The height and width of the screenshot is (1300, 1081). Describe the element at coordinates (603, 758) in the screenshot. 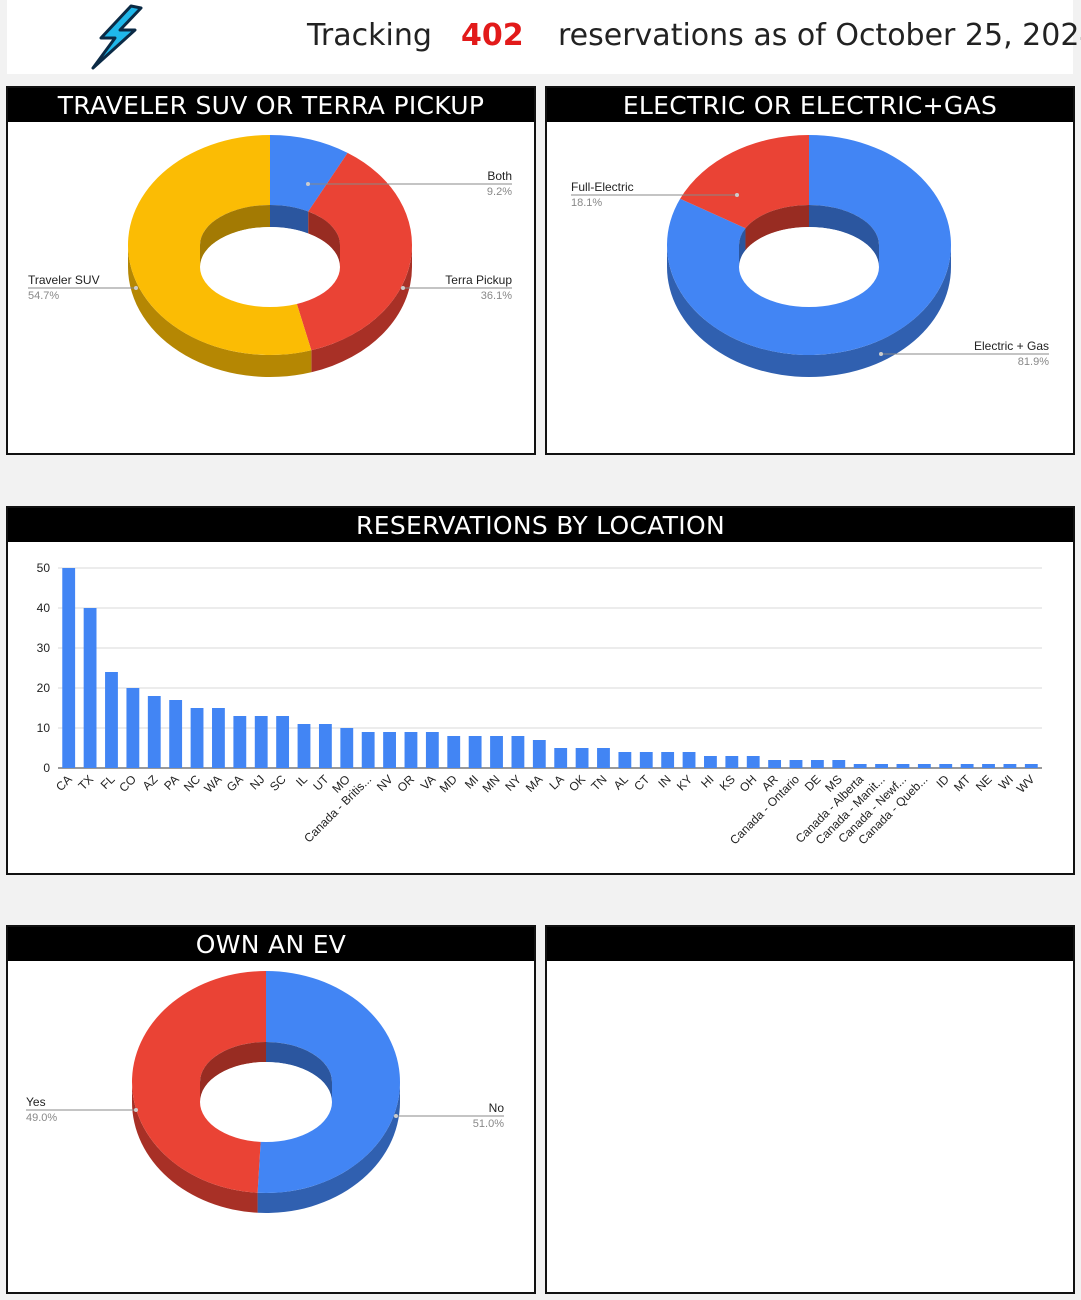

I see `bar-tn` at that location.